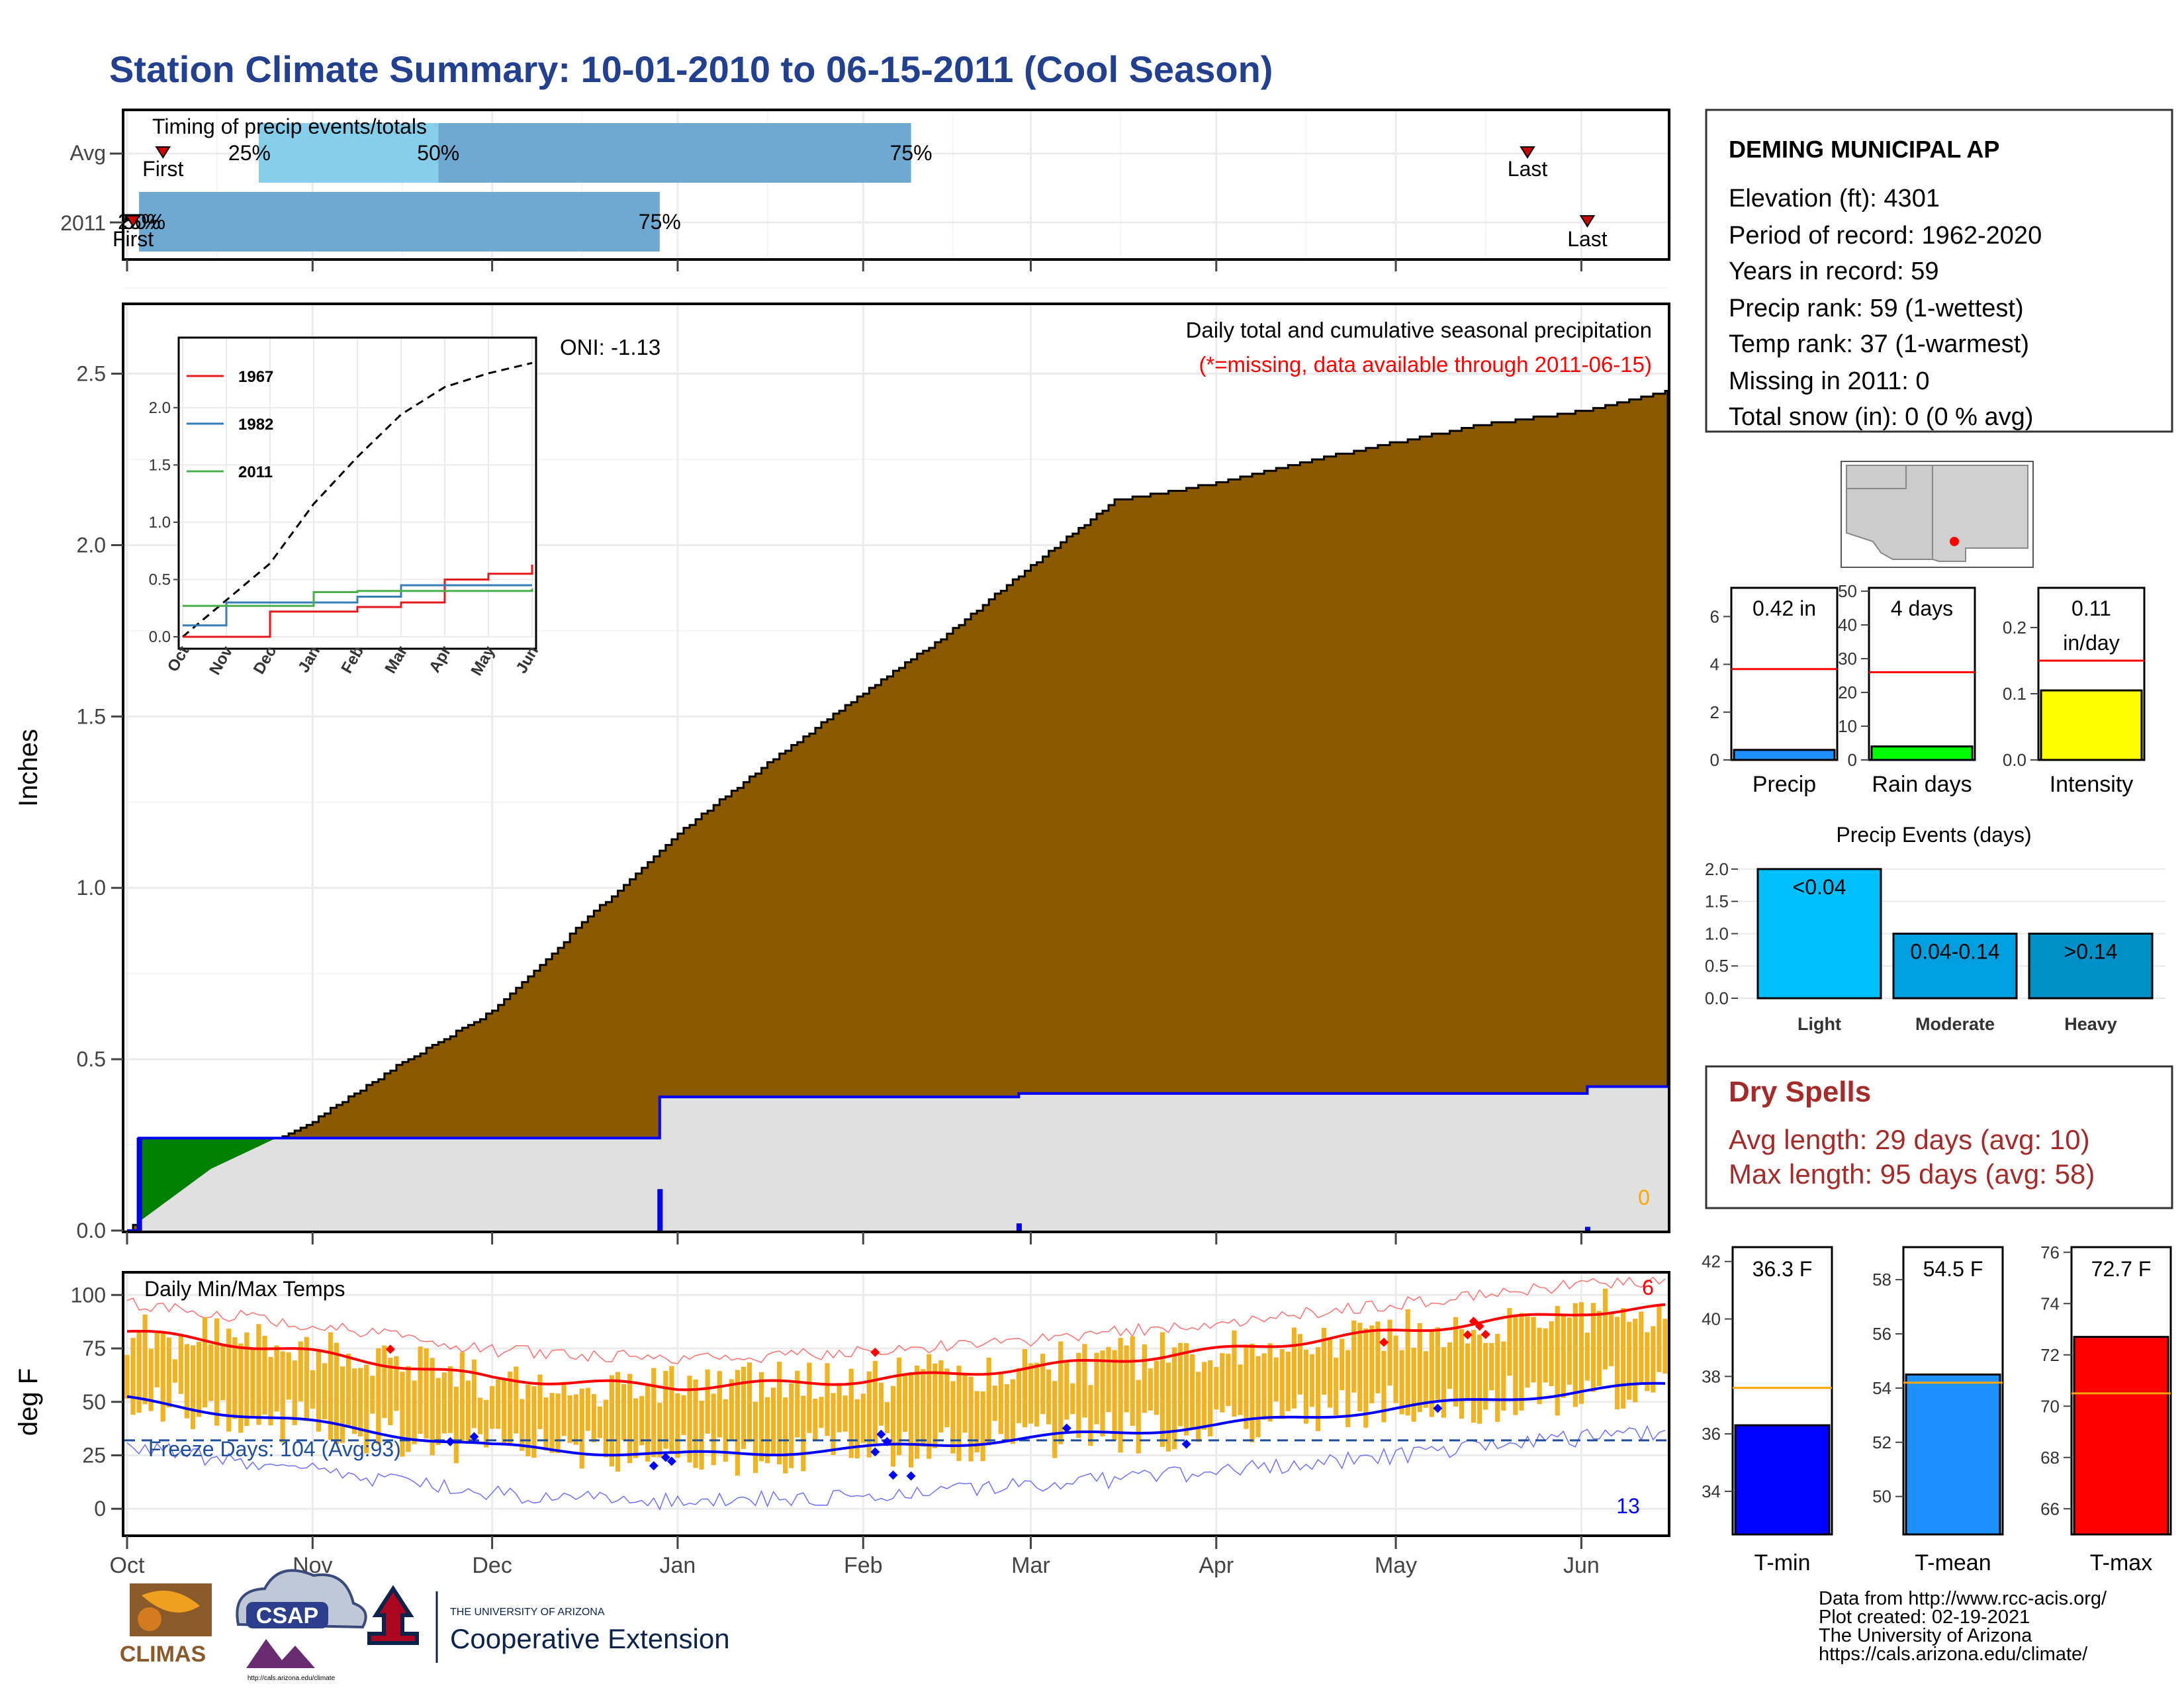 This screenshot has width=2184, height=1688. Describe the element at coordinates (1479, 1326) in the screenshot. I see `record-max-marker` at that location.